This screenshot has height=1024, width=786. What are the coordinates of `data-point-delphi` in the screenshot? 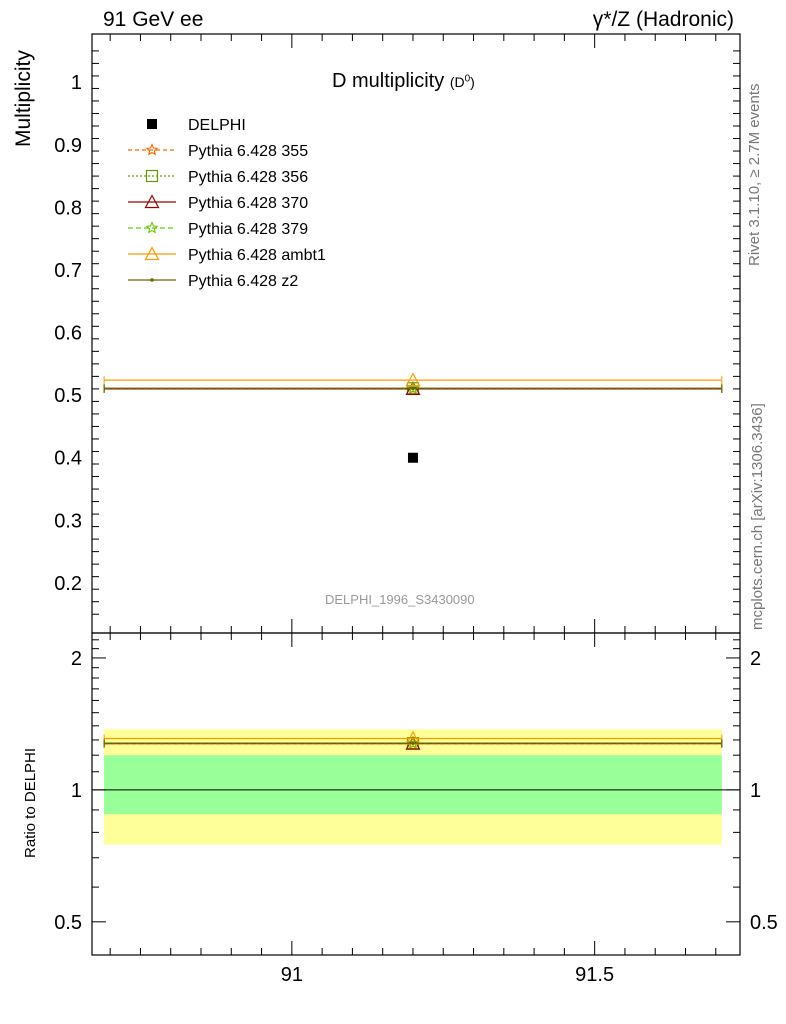 It's located at (412, 457).